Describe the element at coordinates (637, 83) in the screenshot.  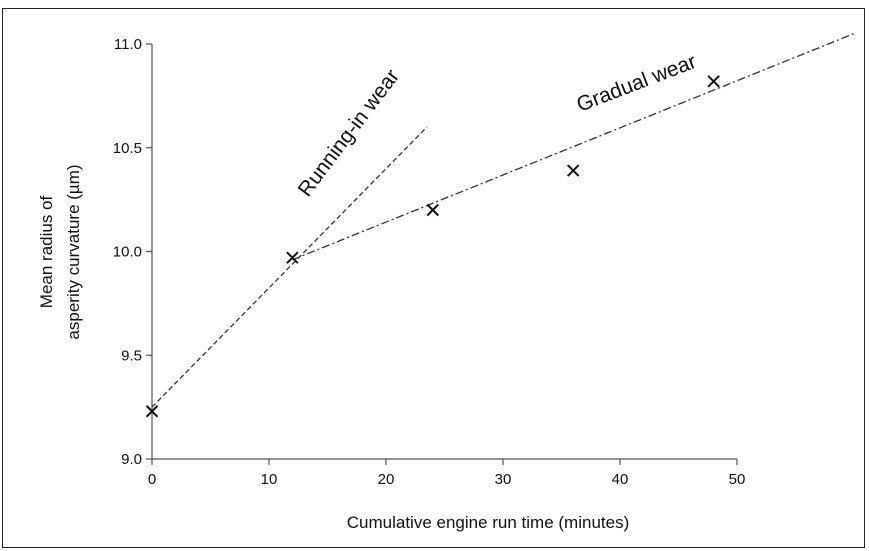
I see `gradual-wear-label: Gradual wear` at that location.